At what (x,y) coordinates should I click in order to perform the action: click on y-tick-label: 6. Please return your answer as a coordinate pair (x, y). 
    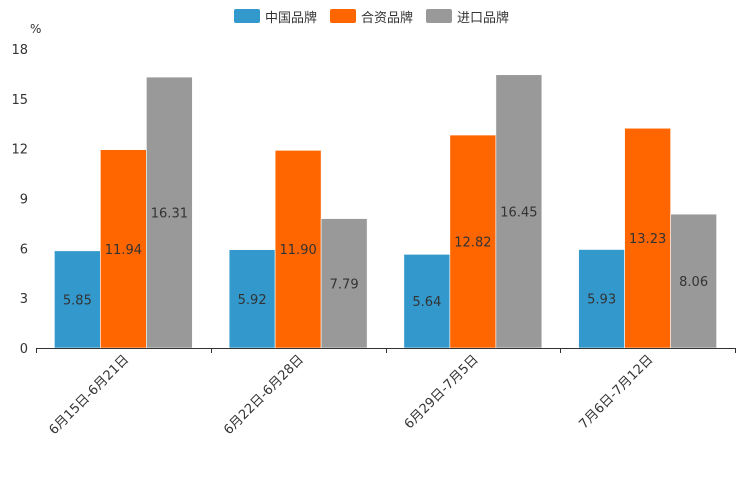
    Looking at the image, I should click on (24, 249).